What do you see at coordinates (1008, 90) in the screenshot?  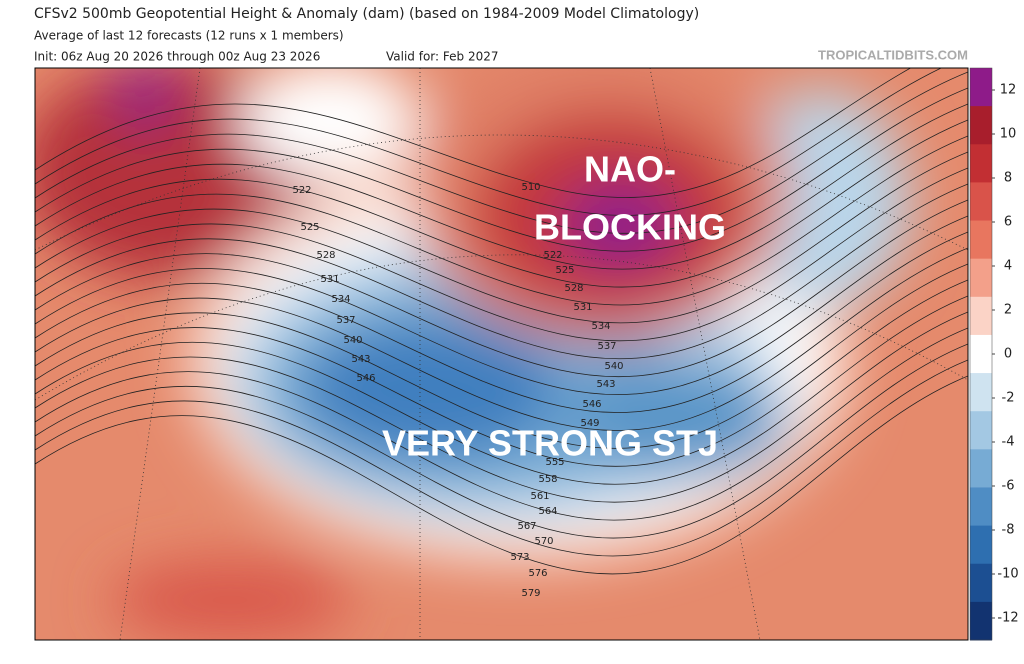 I see `colorbar-tick-label: 12` at bounding box center [1008, 90].